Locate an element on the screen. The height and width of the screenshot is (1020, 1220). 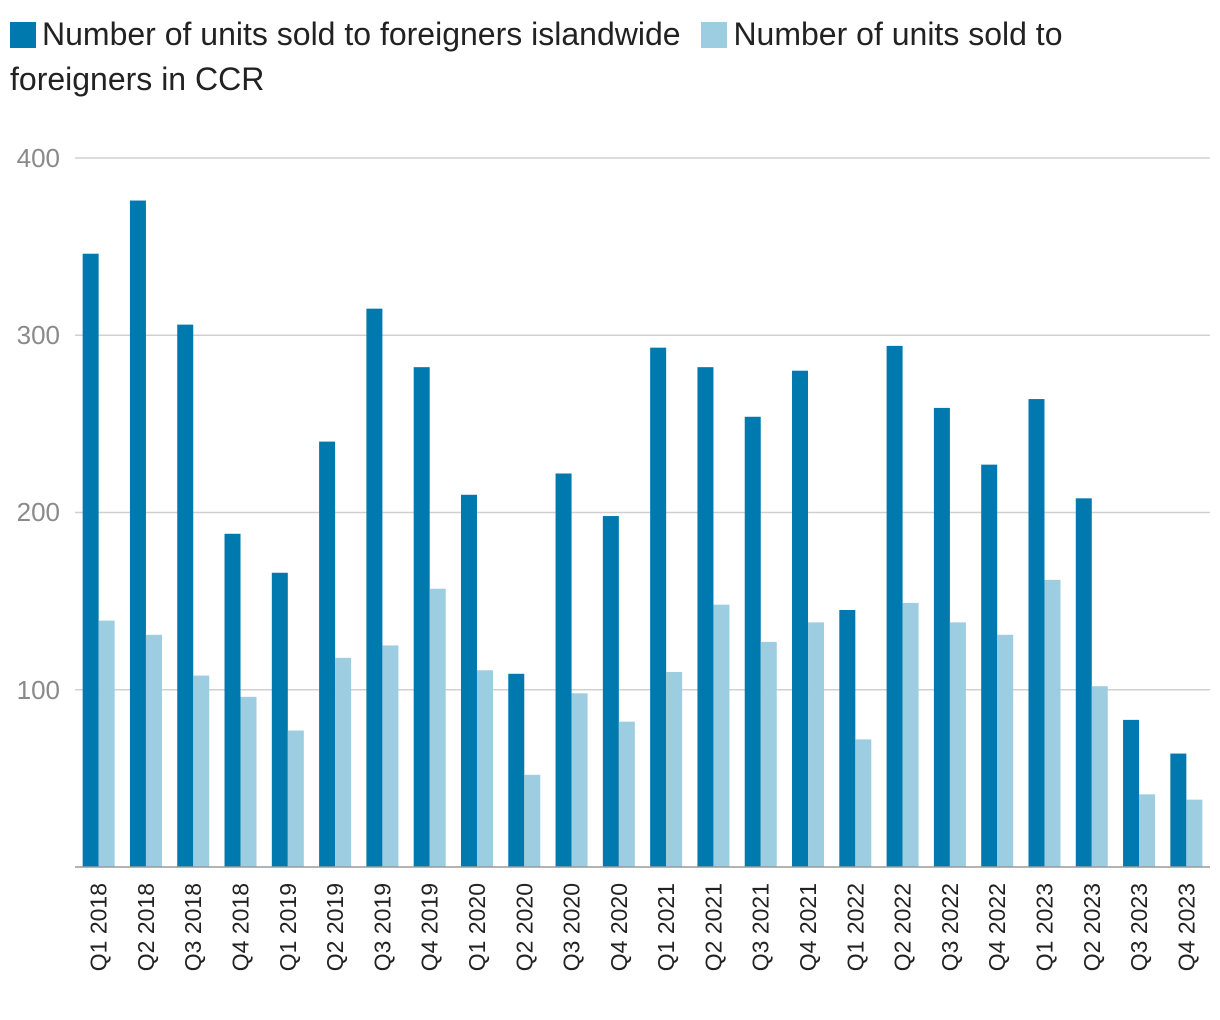
x-tick-label: Q3 2023 is located at coordinates (1139, 927).